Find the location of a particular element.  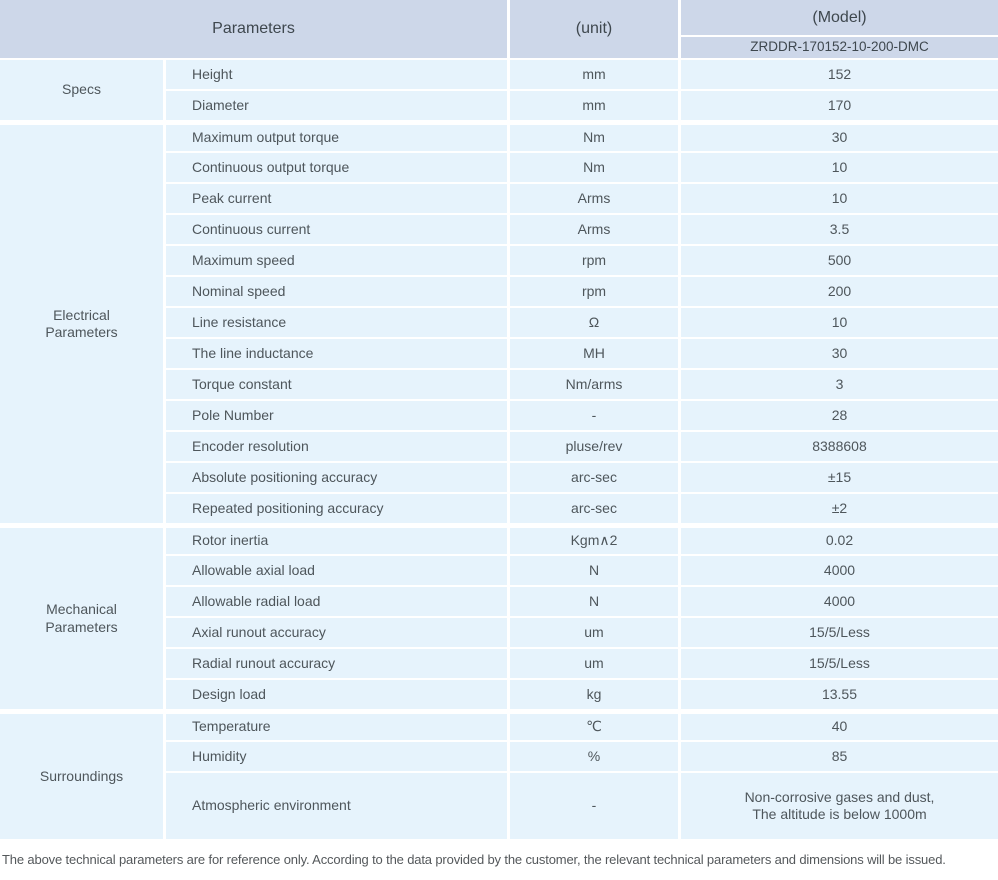

value-cell: 8388608 is located at coordinates (839, 446).